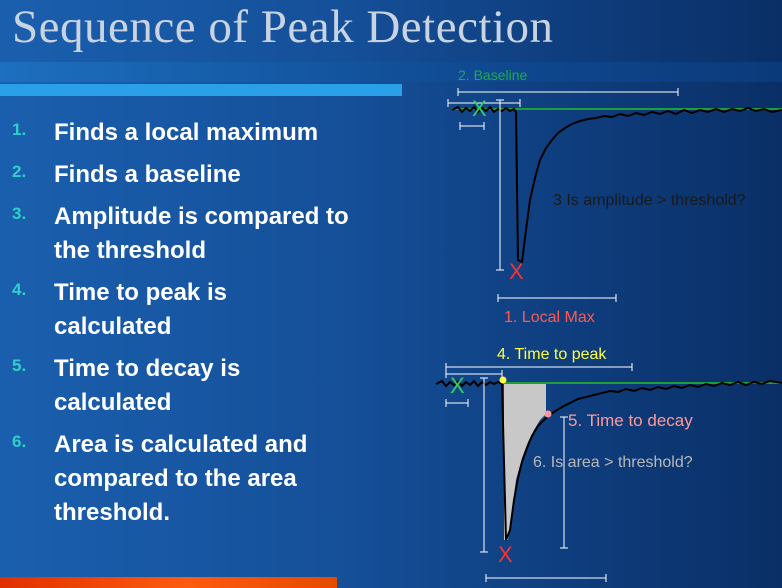 The width and height of the screenshot is (782, 588). I want to click on local-max-label: 1. Local Max, so click(549, 317).